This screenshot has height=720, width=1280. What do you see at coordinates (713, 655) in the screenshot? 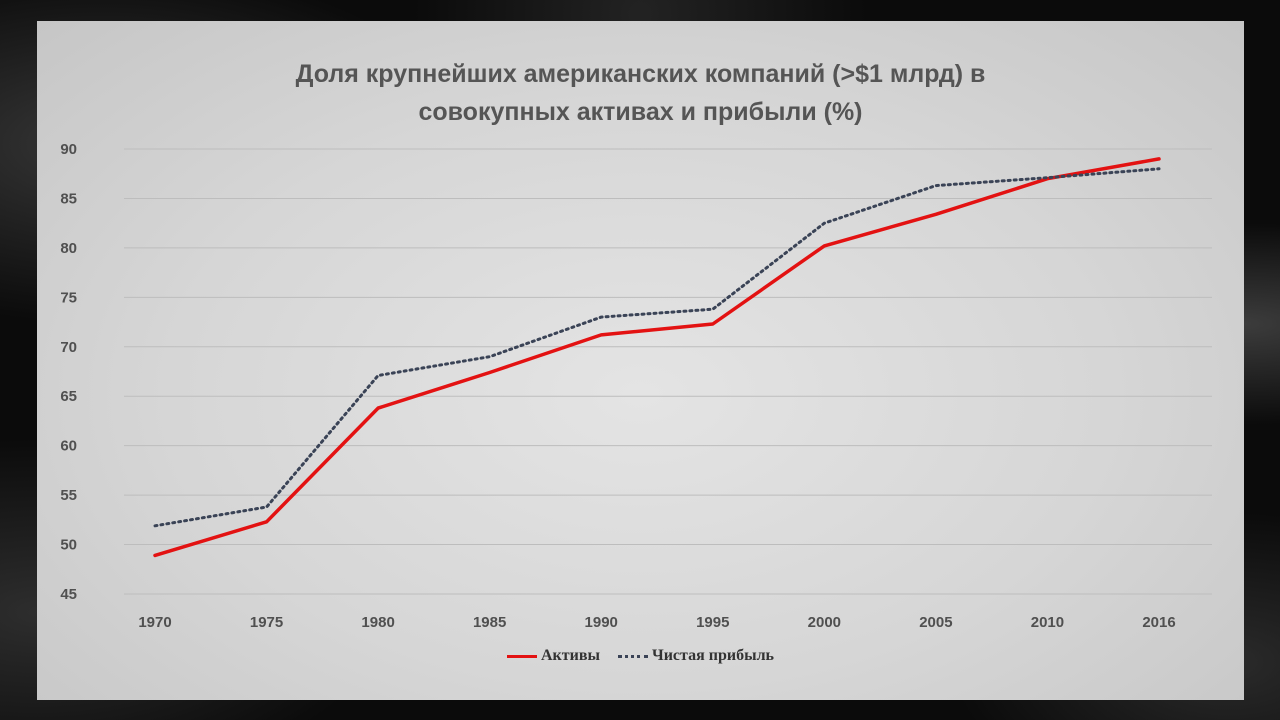
I see `legend-label-net-profit: Чистая прибыль` at bounding box center [713, 655].